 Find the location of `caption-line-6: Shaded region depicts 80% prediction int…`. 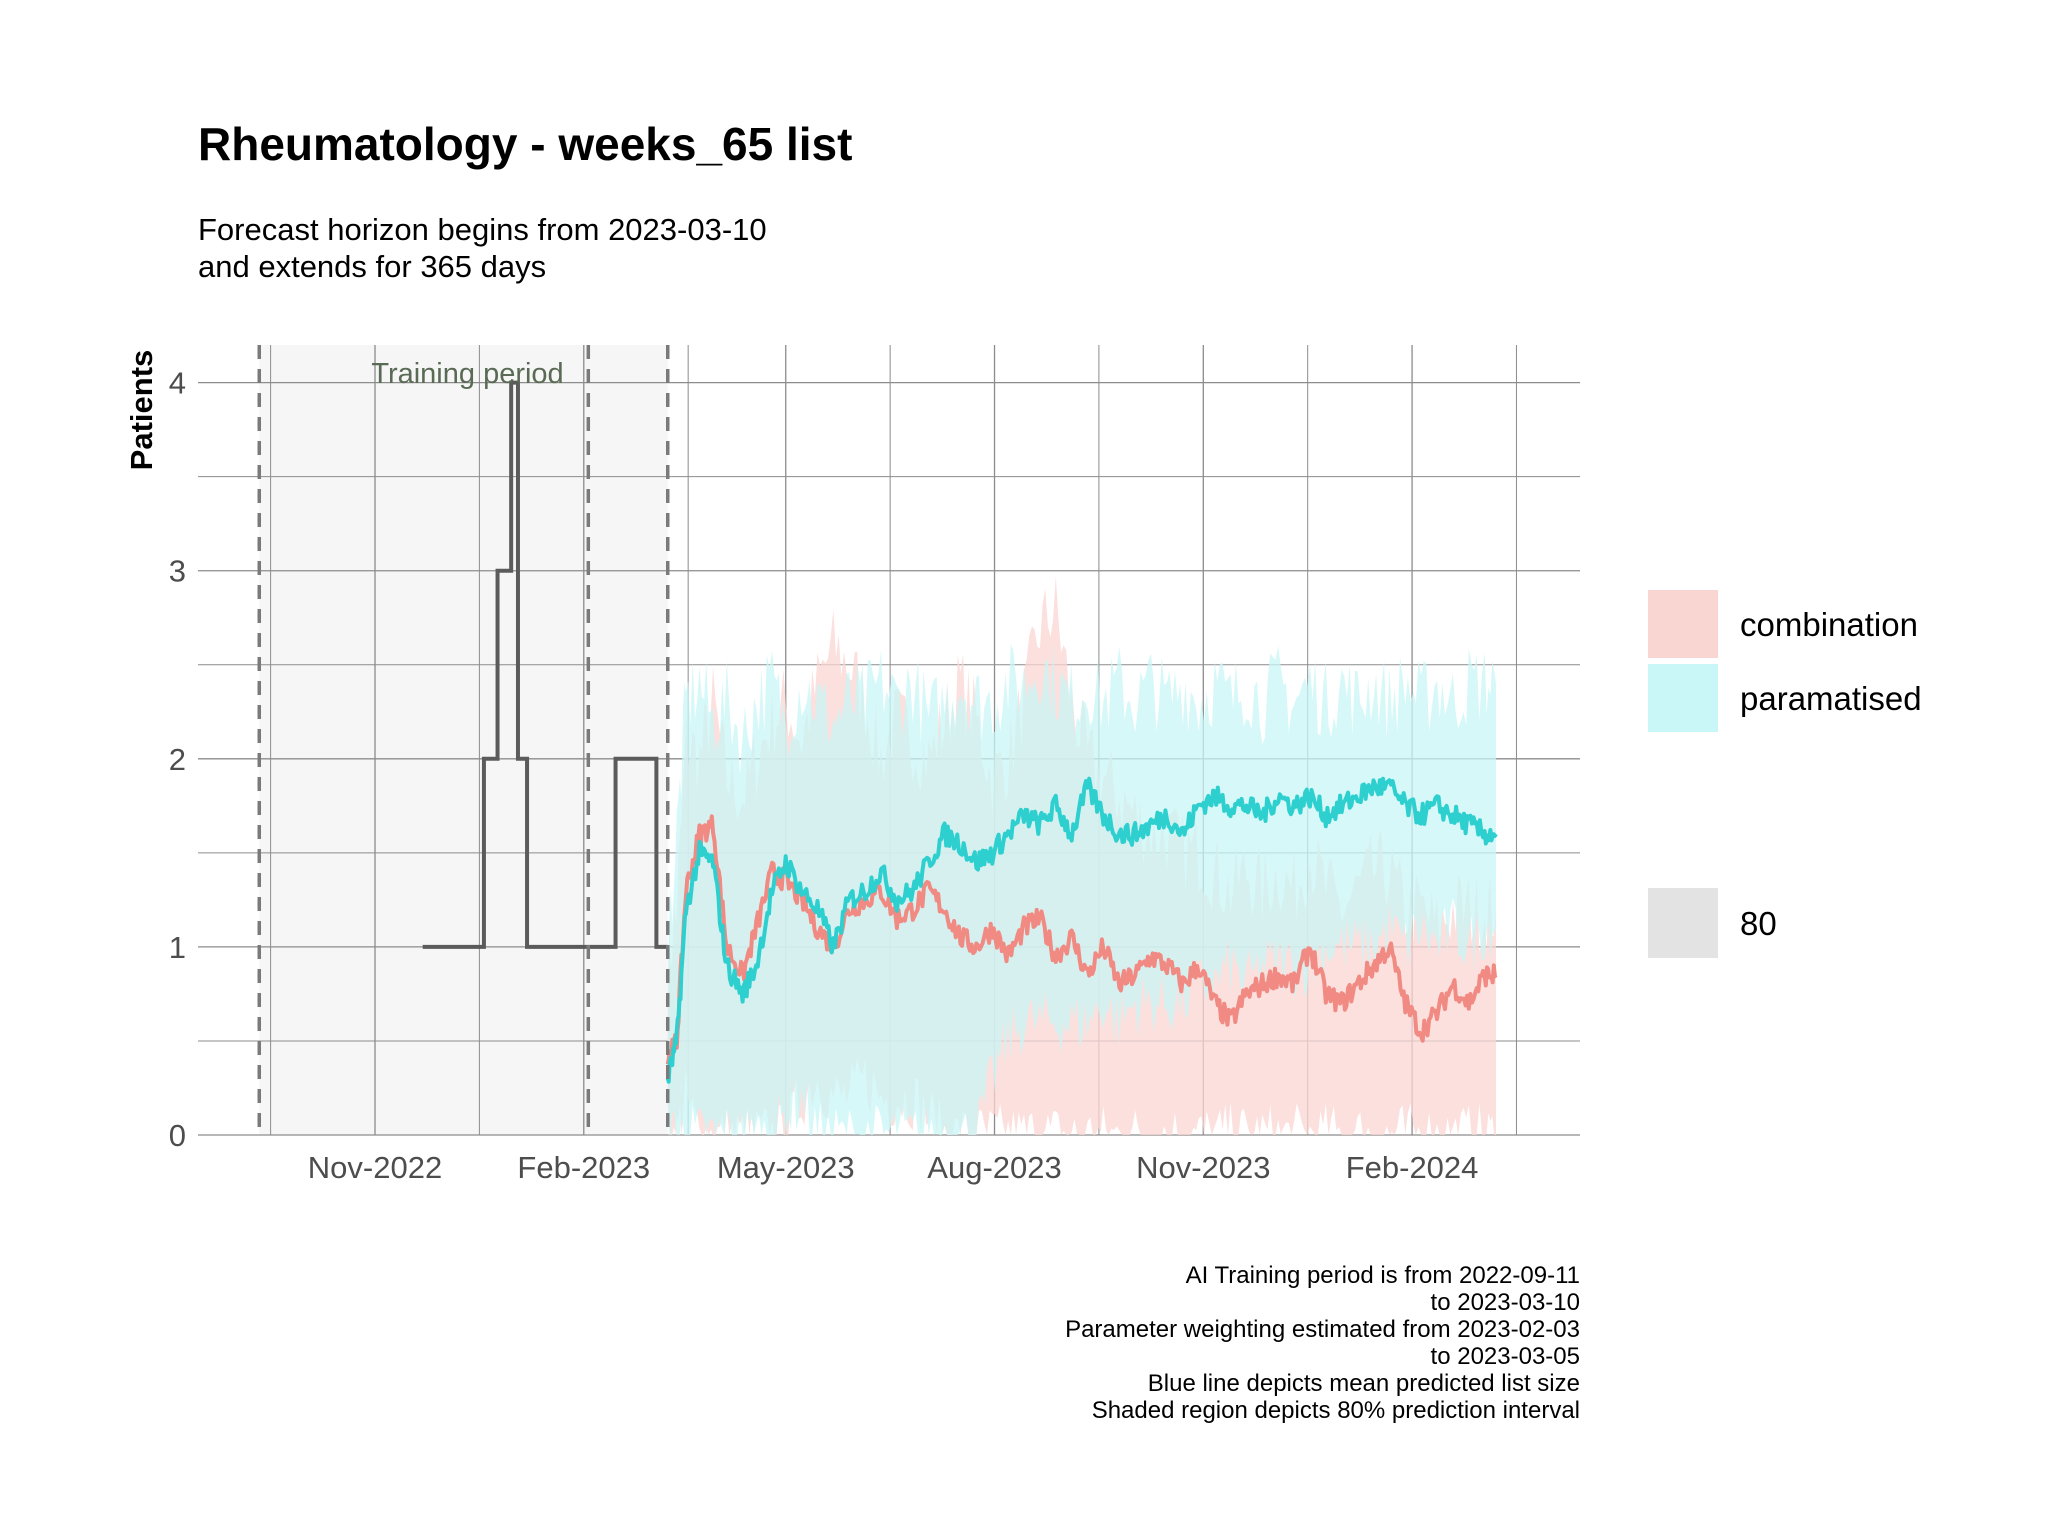

caption-line-6: Shaded region depicts 80% prediction int… is located at coordinates (1336, 1410).